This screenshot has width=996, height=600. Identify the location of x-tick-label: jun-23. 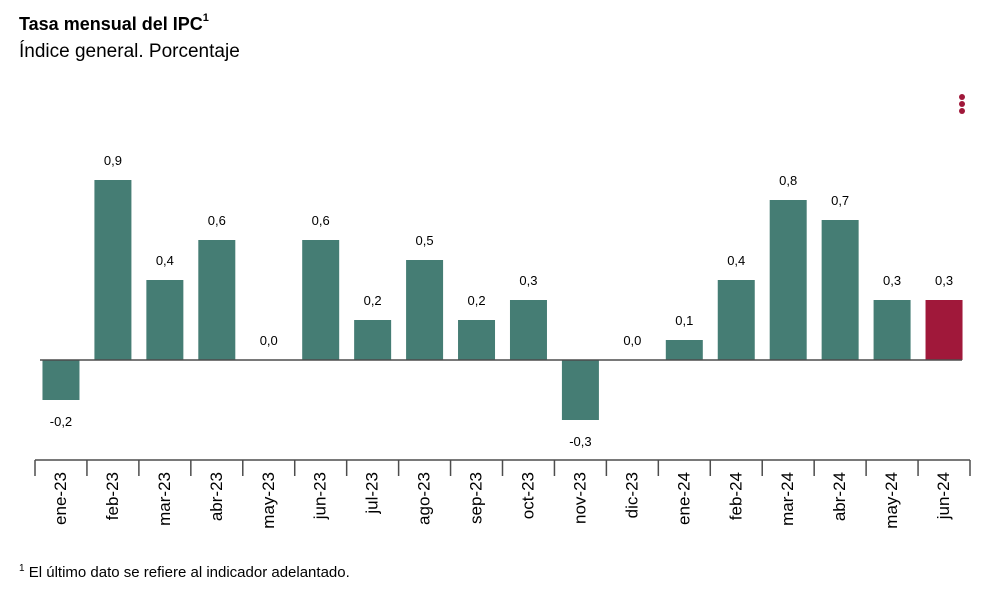
(320, 496).